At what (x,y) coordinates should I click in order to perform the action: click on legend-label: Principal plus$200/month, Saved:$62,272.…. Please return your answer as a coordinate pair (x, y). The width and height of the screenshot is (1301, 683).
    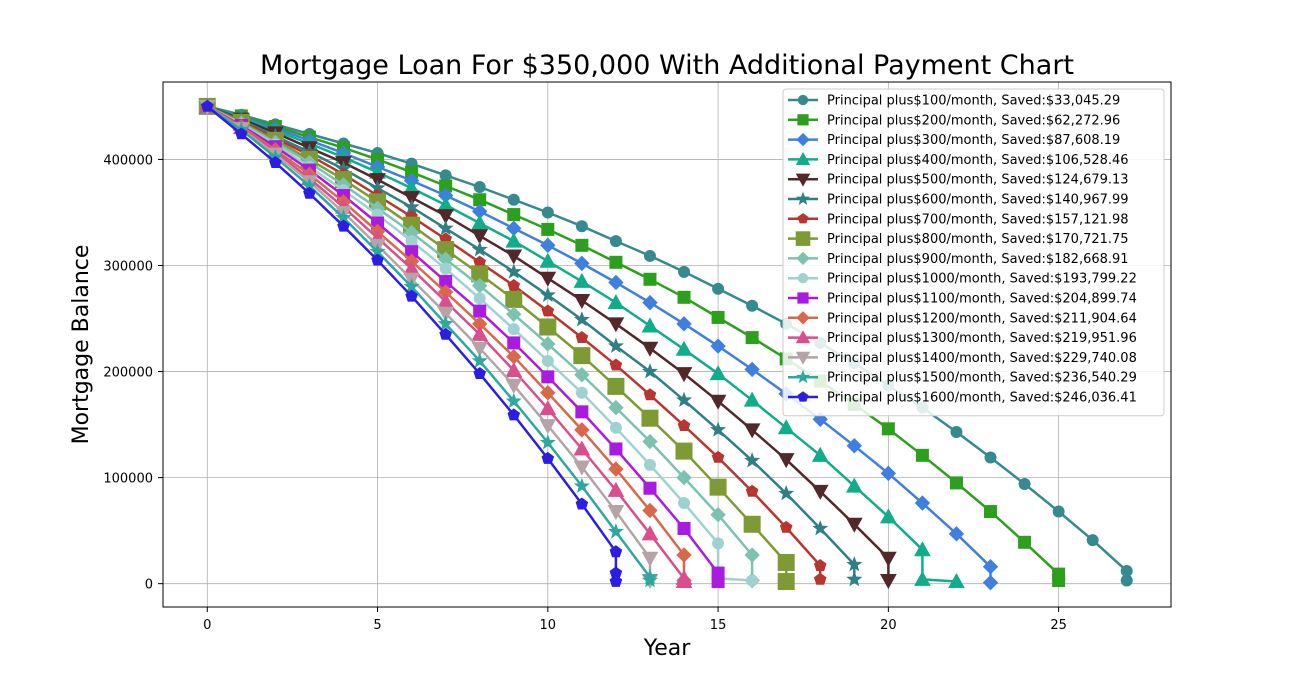
    Looking at the image, I should click on (973, 120).